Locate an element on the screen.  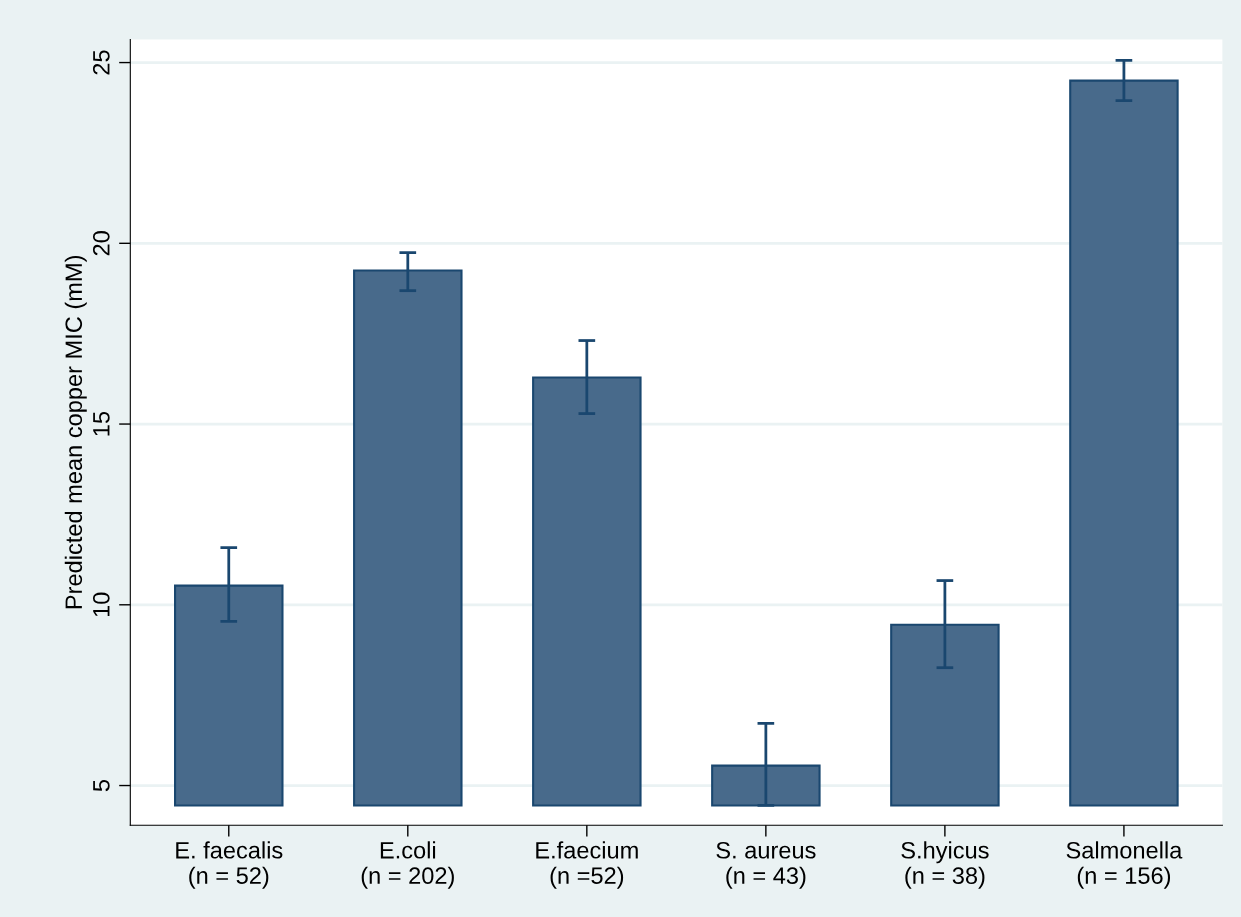
x-tick-label: Salmonella (n = 156) is located at coordinates (1124, 865).